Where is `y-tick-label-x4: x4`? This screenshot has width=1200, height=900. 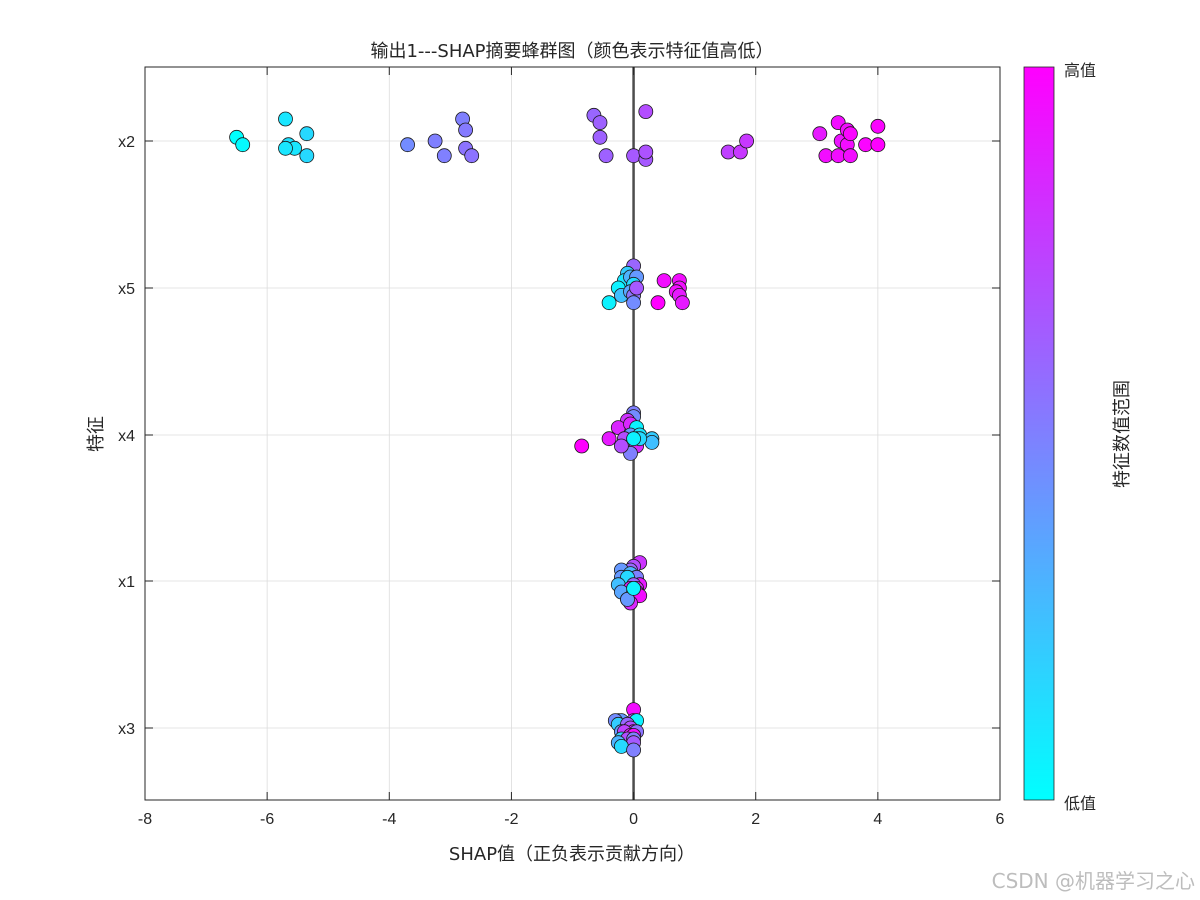 y-tick-label-x4: x4 is located at coordinates (126, 436).